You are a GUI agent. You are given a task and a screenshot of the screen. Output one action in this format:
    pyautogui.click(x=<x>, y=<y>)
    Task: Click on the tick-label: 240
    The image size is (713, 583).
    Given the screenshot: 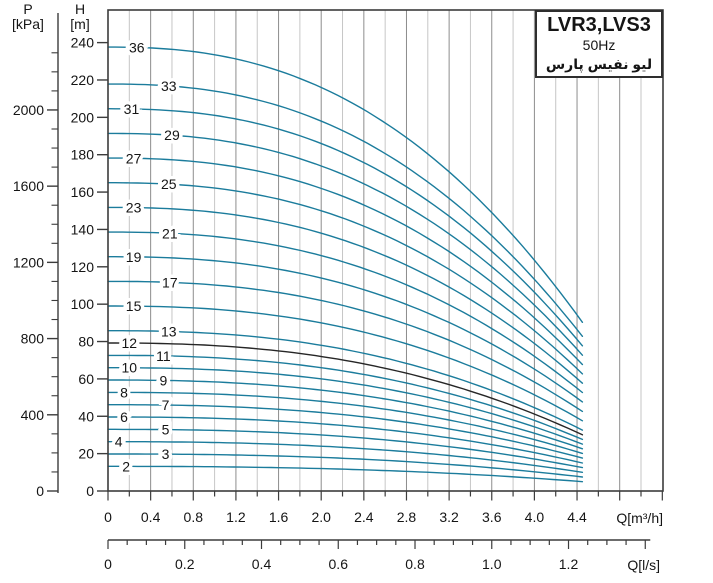 What is the action you would take?
    pyautogui.click(x=83, y=43)
    